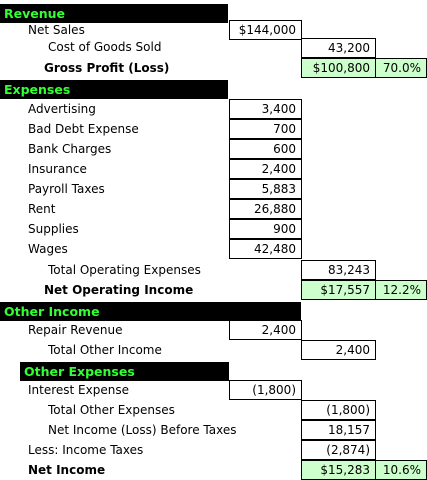 The height and width of the screenshot is (480, 427). What do you see at coordinates (105, 350) in the screenshot?
I see `total-other-income-label: Total Other Income` at bounding box center [105, 350].